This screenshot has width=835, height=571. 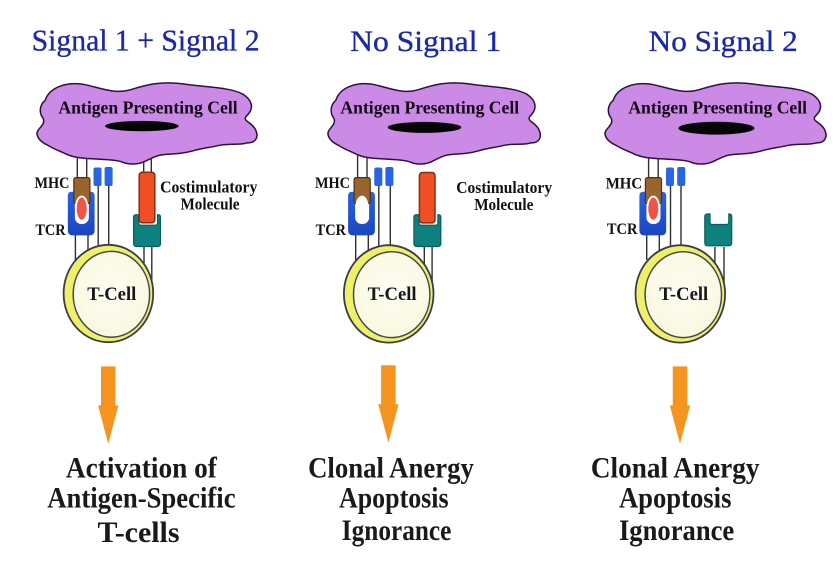 I want to click on svg-text: T-cells, so click(x=139, y=532).